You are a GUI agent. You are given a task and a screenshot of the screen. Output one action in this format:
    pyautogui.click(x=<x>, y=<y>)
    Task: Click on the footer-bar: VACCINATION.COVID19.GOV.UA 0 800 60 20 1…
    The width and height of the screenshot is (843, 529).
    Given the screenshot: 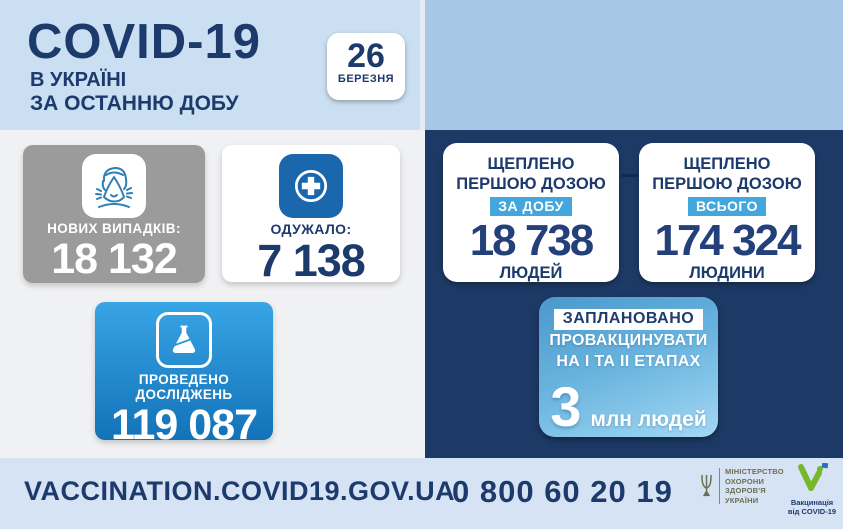 What is the action you would take?
    pyautogui.click(x=421, y=493)
    